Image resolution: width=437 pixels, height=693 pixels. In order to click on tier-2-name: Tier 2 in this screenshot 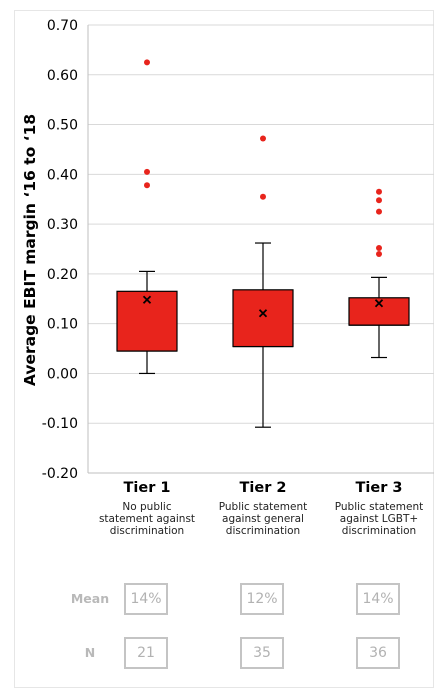, I will do `click(263, 488)`.